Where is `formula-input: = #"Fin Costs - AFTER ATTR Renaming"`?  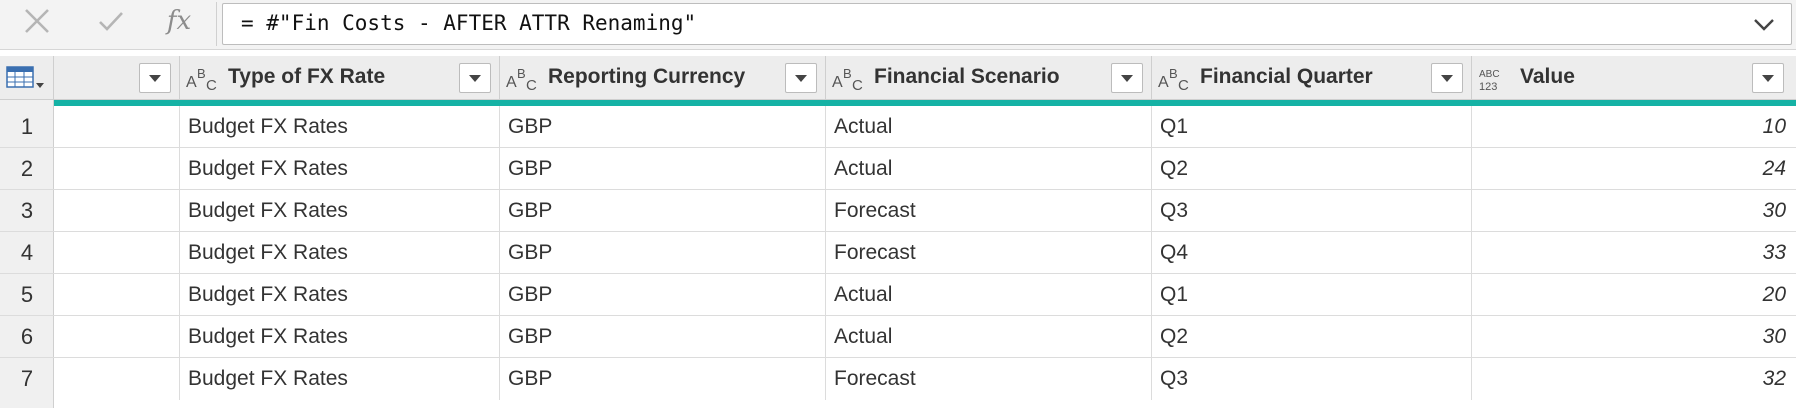 formula-input: = #"Fin Costs - AFTER ATTR Renaming" is located at coordinates (1007, 24).